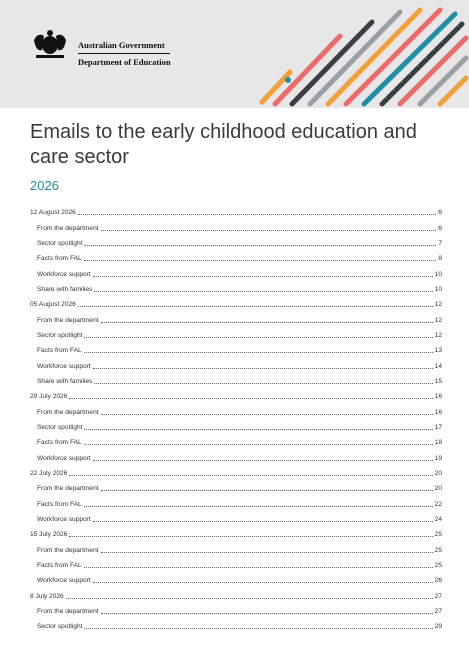 The height and width of the screenshot is (664, 469). What do you see at coordinates (438, 581) in the screenshot?
I see `toc-page: 26` at bounding box center [438, 581].